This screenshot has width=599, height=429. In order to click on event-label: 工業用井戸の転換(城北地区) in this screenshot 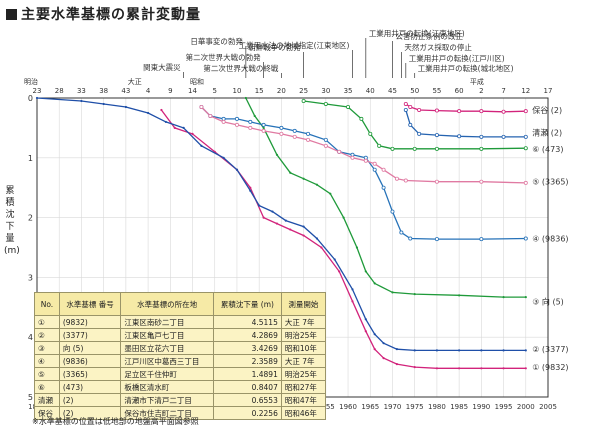, I will do `click(466, 68)`.